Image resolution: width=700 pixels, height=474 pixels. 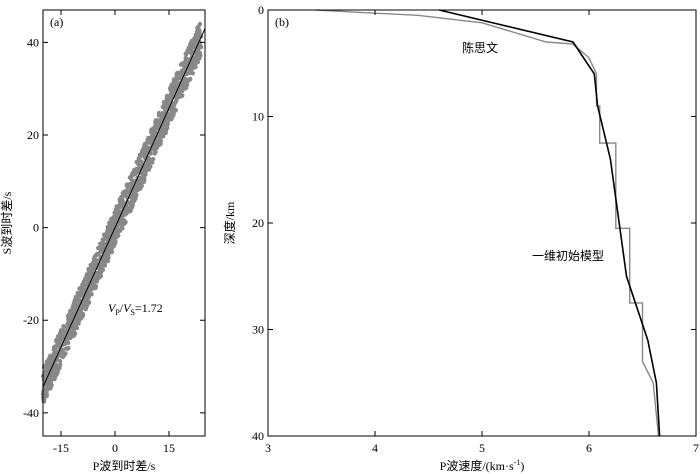 What do you see at coordinates (282, 22) in the screenshot?
I see `panel-b-label: (b)` at bounding box center [282, 22].